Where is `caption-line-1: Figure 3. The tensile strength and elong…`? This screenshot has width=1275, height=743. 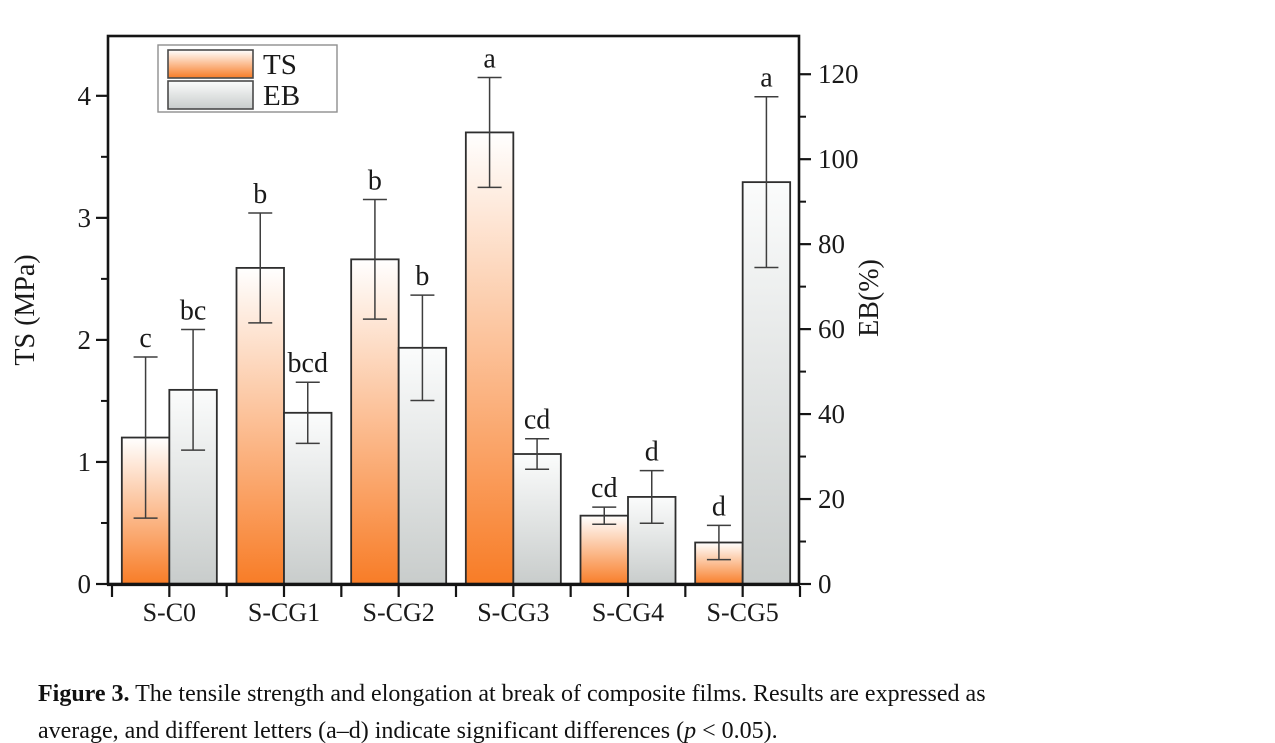 caption-line-1: Figure 3. The tensile strength and elong… is located at coordinates (644, 694).